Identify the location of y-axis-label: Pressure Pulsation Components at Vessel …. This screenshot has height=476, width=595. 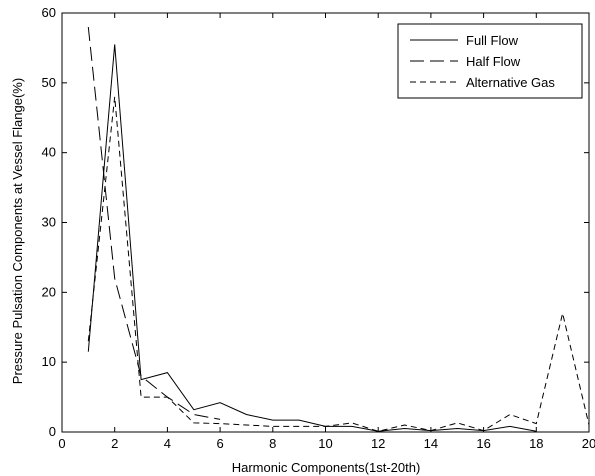
(17, 231).